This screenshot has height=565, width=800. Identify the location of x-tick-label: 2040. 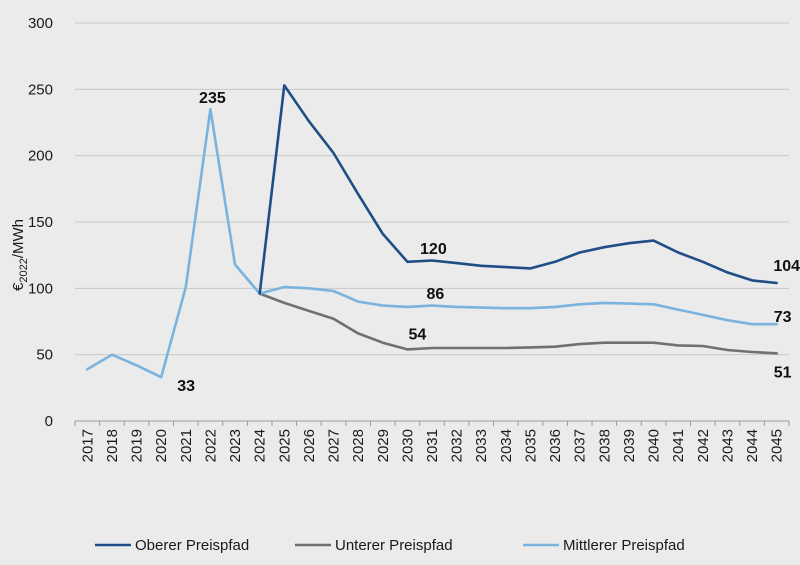
(654, 445).